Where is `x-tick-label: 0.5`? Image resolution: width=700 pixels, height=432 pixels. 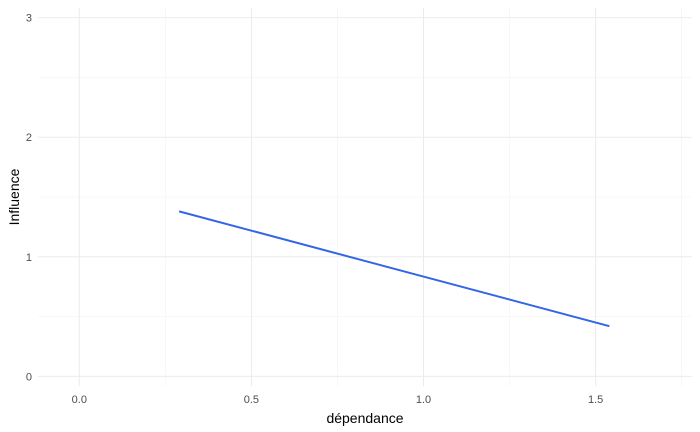 x-tick-label: 0.5 is located at coordinates (251, 400).